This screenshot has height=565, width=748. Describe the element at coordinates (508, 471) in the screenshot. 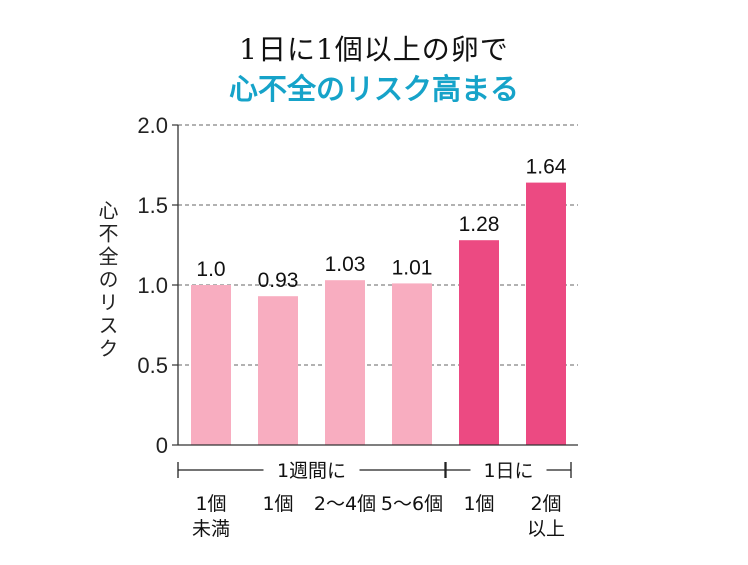

I see `group-label: 1日に` at that location.